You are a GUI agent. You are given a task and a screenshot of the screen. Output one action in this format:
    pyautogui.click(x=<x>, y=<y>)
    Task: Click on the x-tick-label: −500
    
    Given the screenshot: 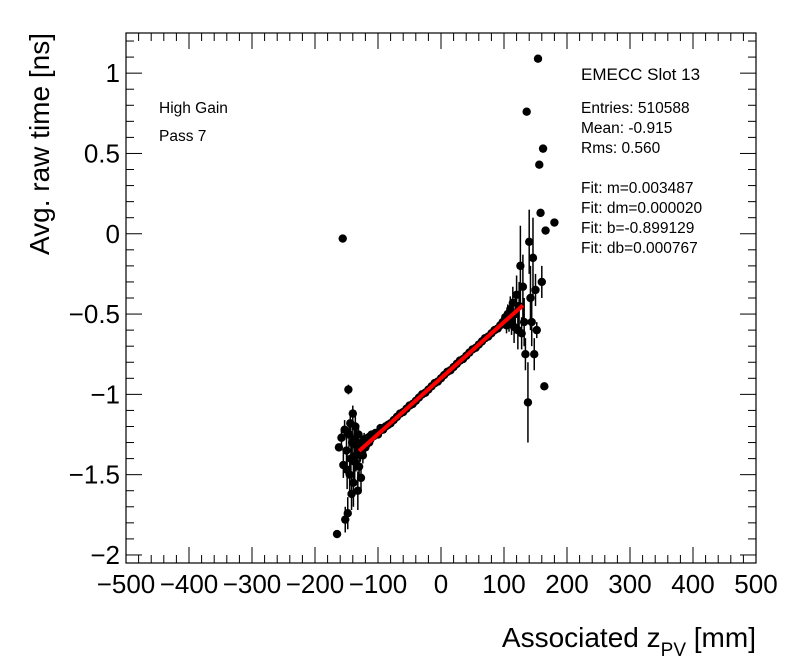 What is the action you would take?
    pyautogui.click(x=126, y=584)
    